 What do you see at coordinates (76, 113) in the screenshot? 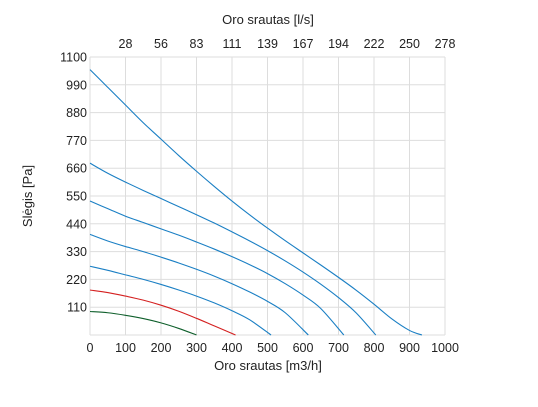
I see `y-tick-label: 880` at bounding box center [76, 113].